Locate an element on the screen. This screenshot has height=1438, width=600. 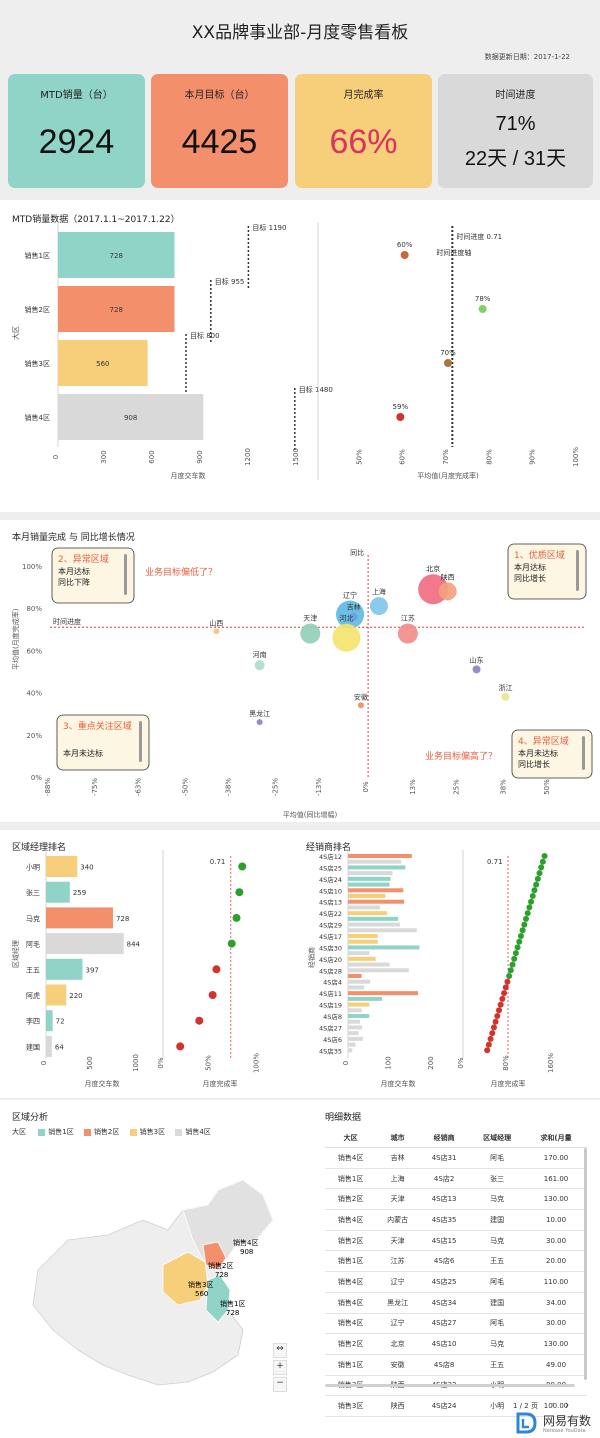
table-row: 销售3区 陕西 4S店24 小明 100.00 is located at coordinates (456, 1406).